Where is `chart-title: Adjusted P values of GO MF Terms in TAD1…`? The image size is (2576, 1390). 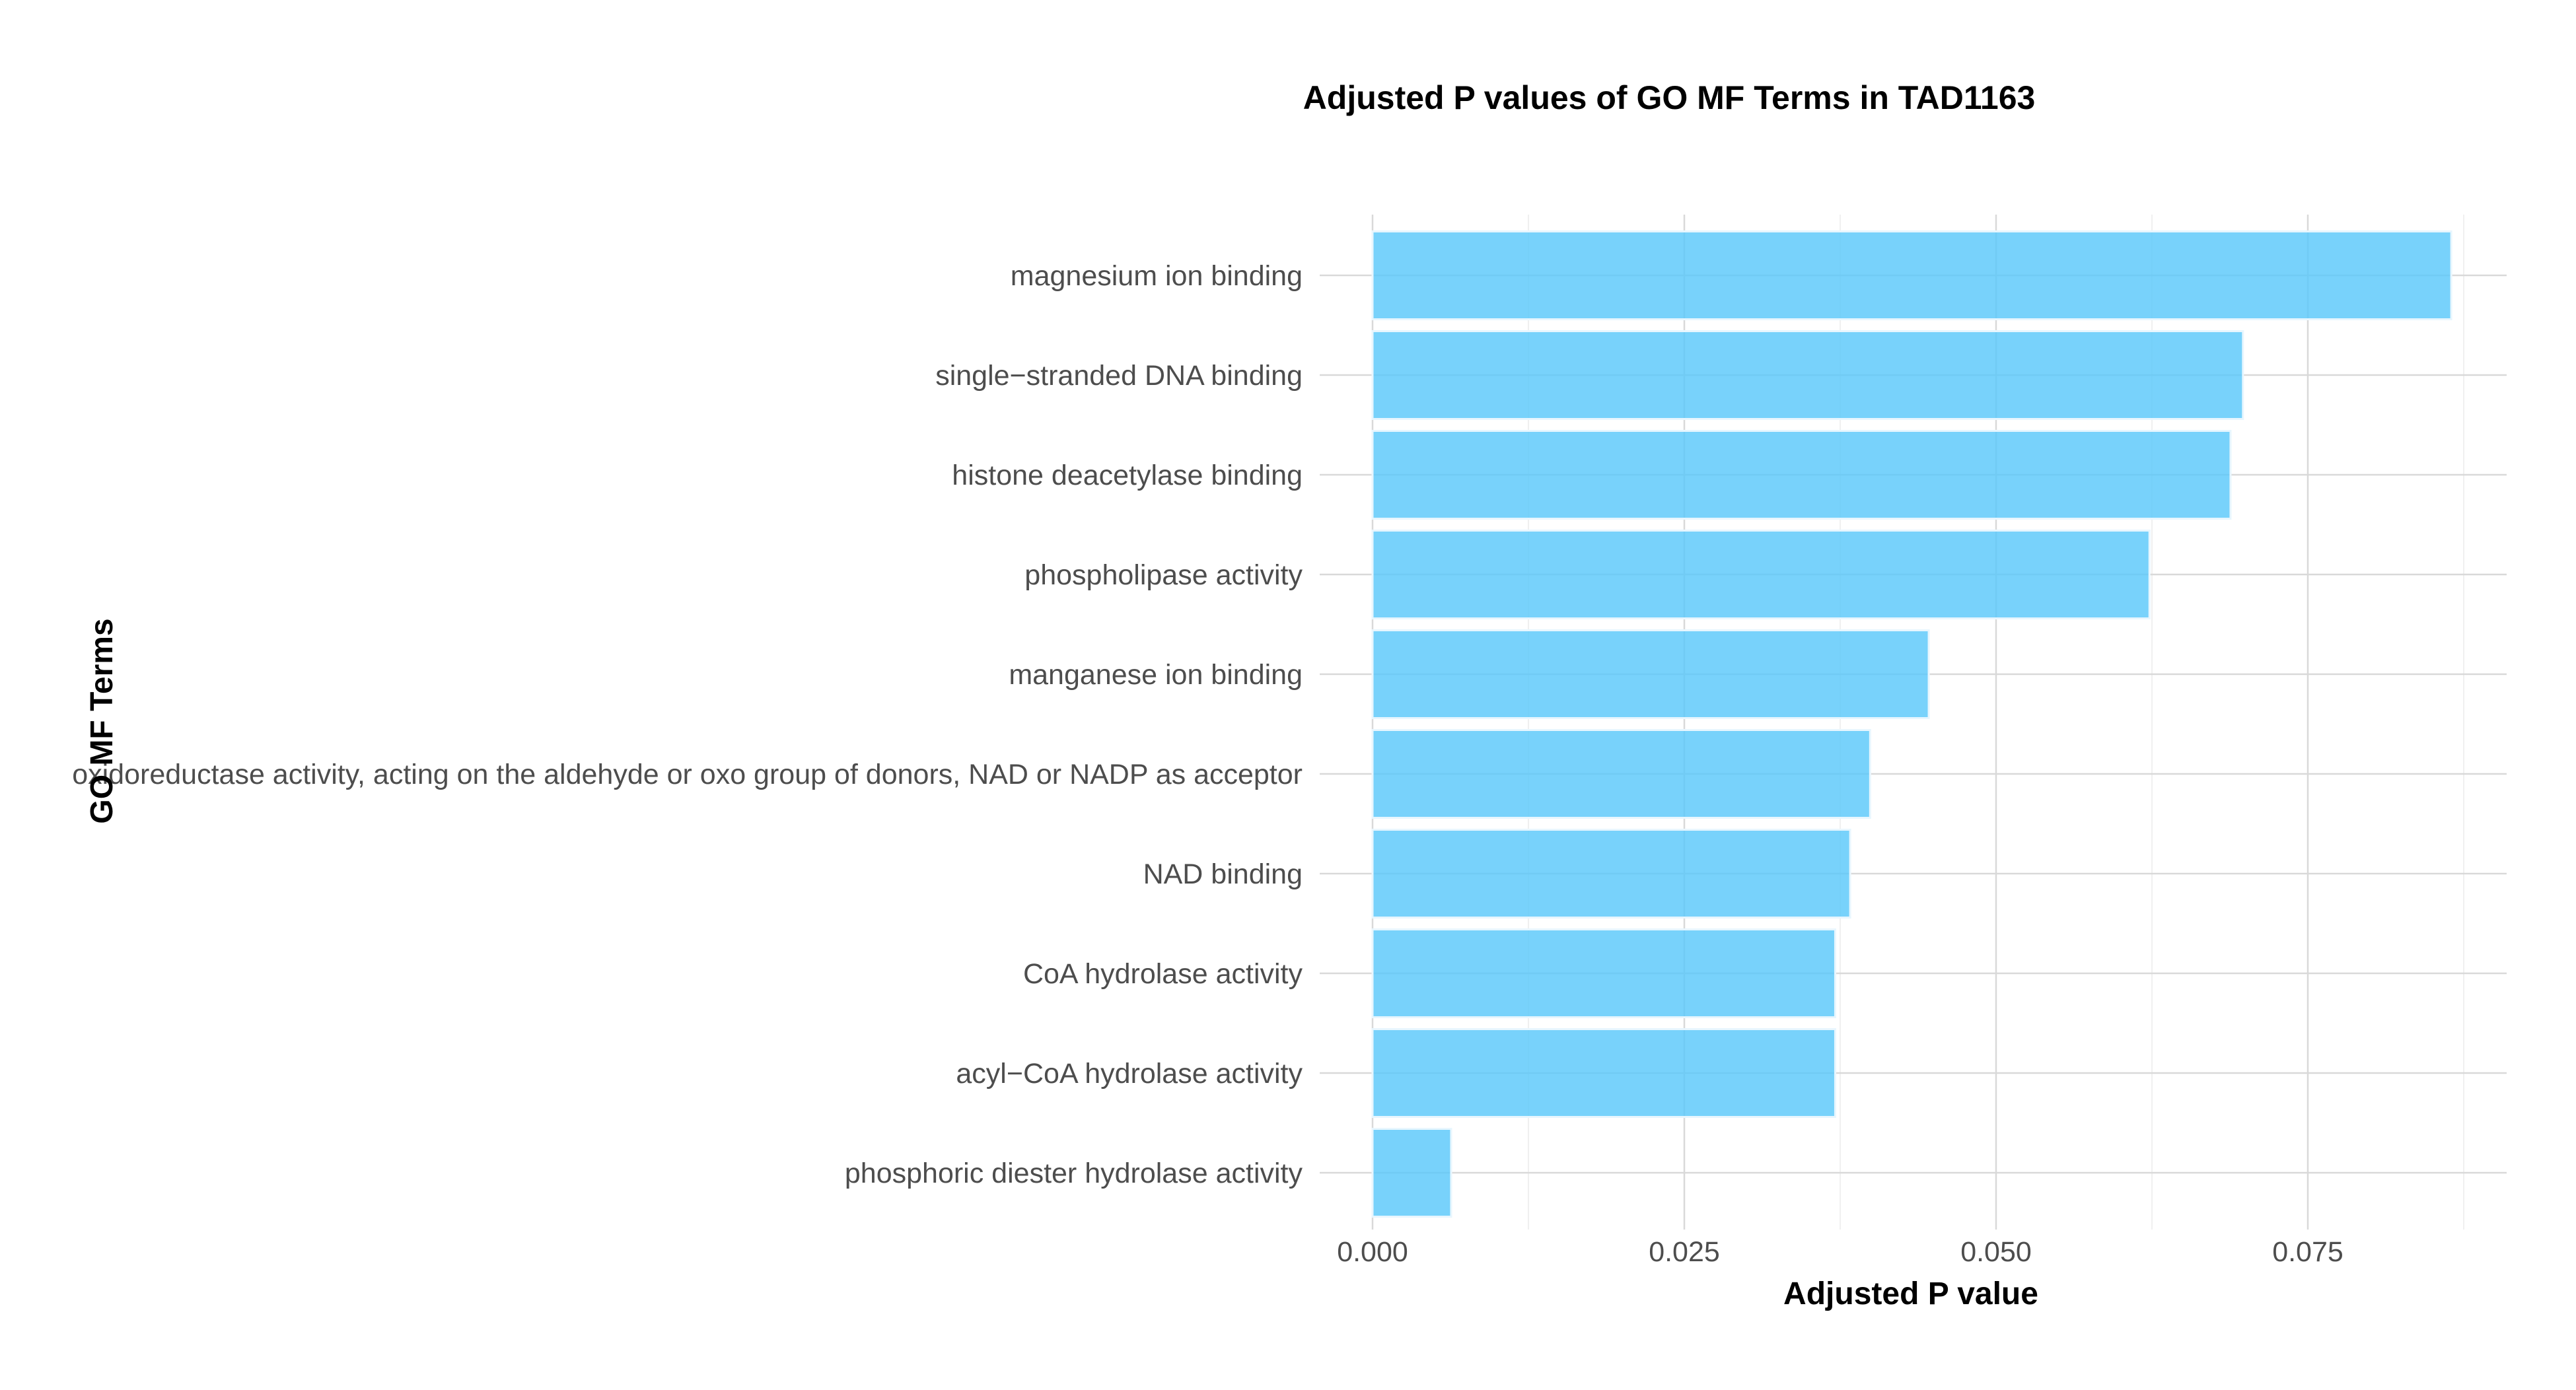
chart-title: Adjusted P values of GO MF Terms in TAD1… is located at coordinates (1670, 97).